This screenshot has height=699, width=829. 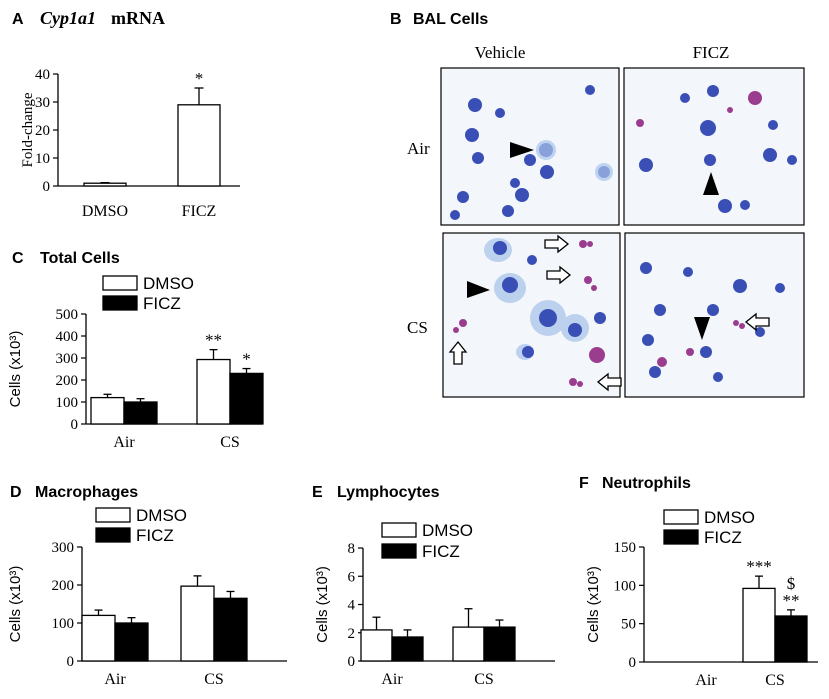 I want to click on y-tick-label: 150, so click(x=625, y=548).